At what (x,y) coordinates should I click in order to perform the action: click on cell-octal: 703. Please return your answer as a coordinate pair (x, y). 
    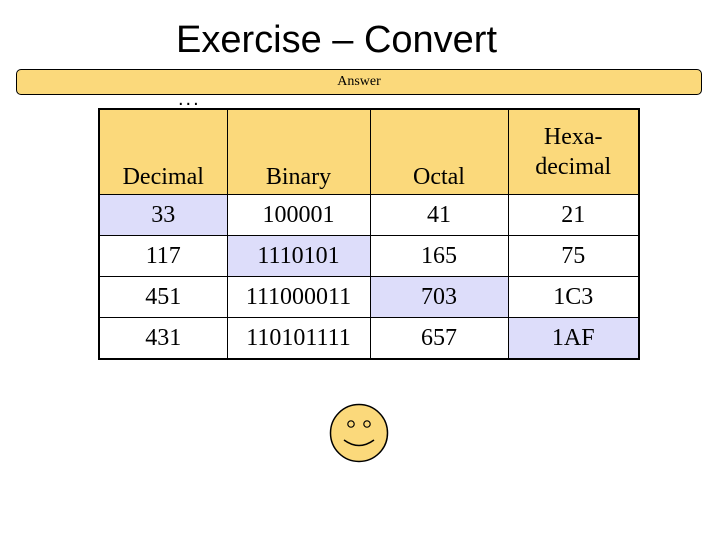
    Looking at the image, I should click on (439, 297).